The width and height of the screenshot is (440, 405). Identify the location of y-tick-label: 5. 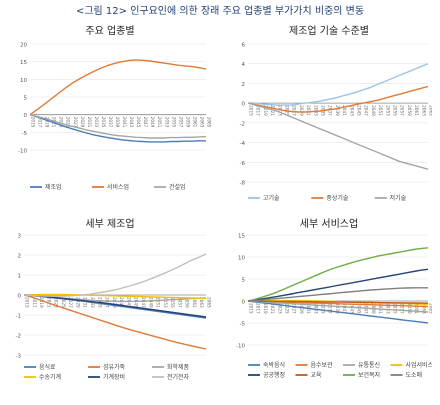
(244, 281).